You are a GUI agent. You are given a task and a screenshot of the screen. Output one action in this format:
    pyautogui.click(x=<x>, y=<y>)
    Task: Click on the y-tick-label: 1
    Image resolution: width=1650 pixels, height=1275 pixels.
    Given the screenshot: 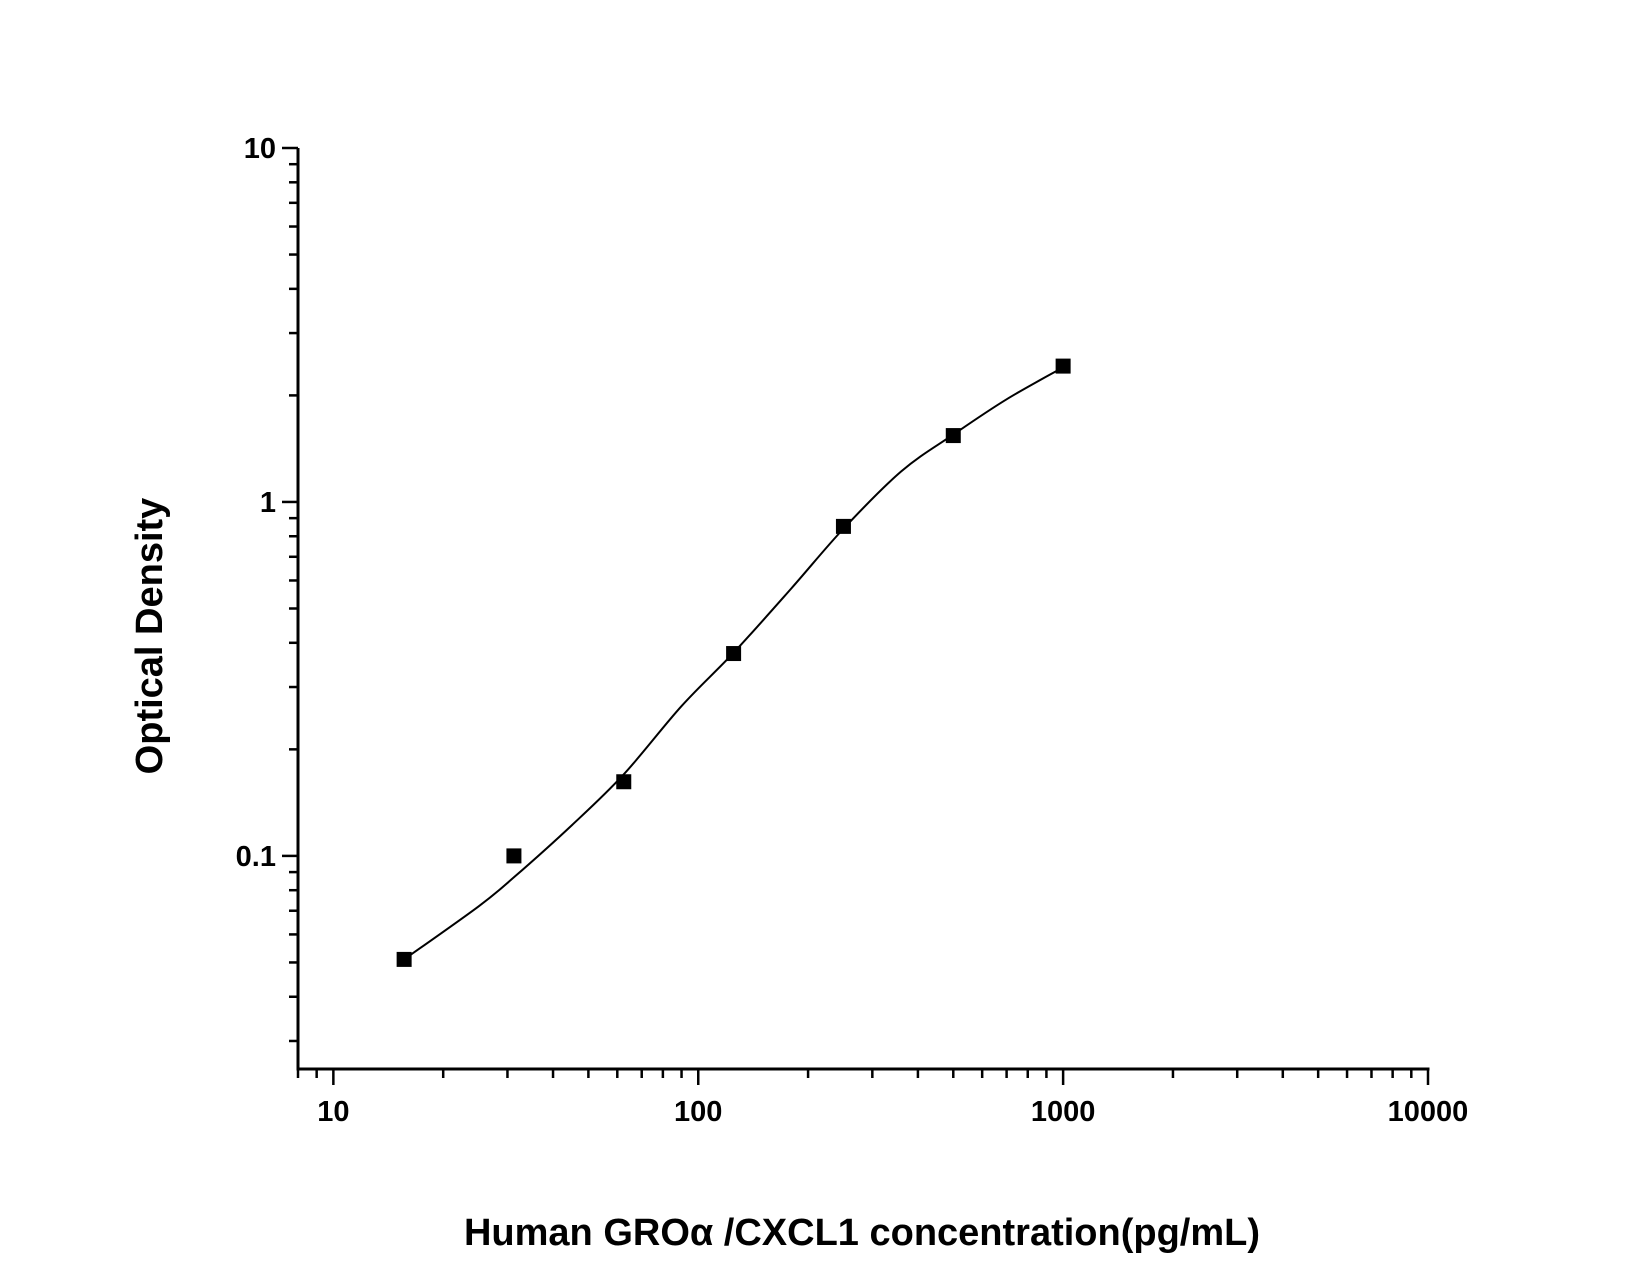 What is the action you would take?
    pyautogui.click(x=268, y=503)
    